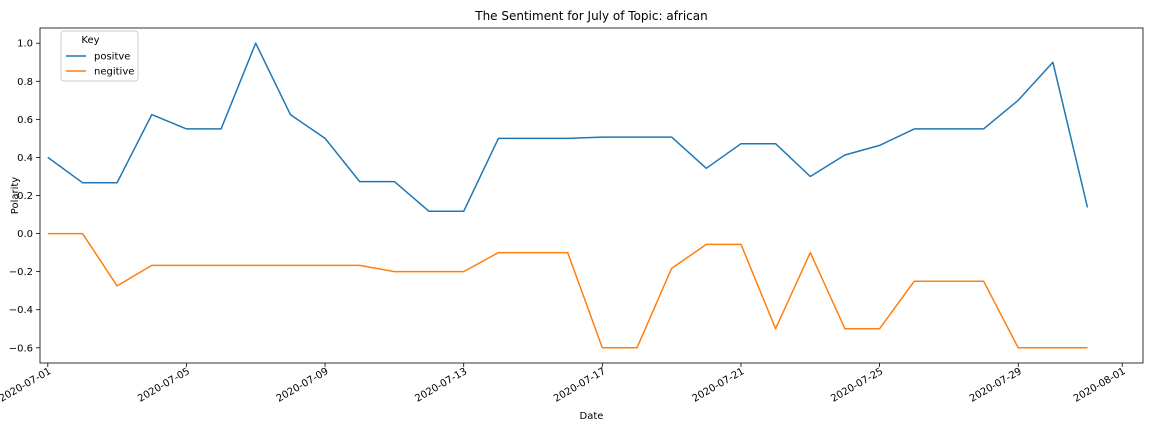  What do you see at coordinates (857, 385) in the screenshot?
I see `x-tick-label: 2020-07-25` at bounding box center [857, 385].